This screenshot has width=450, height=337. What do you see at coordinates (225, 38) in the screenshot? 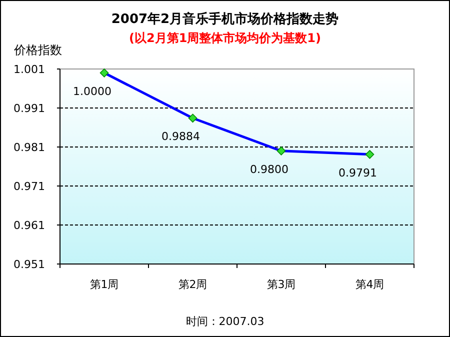
I see `chart-subtitle: (以2月第1周整体市场均价为基数1)` at bounding box center [225, 38].